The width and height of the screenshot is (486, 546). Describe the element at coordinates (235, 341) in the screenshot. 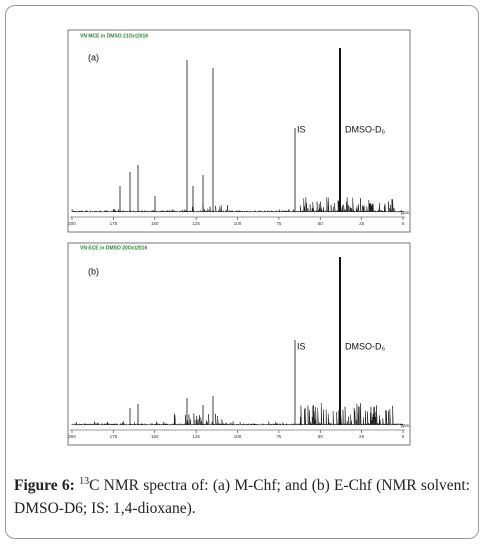

I see `peaks` at that location.